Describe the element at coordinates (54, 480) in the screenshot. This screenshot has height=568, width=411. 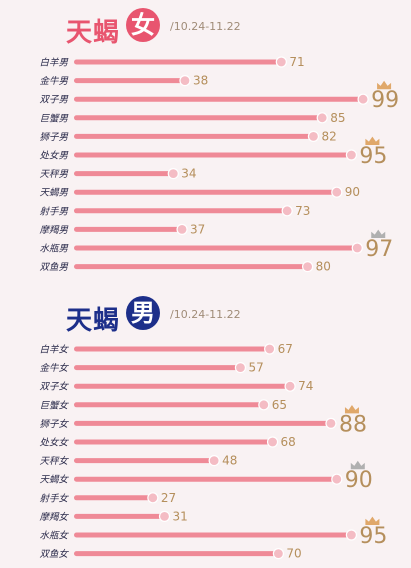
I see `category-label: 天蝎女` at that location.